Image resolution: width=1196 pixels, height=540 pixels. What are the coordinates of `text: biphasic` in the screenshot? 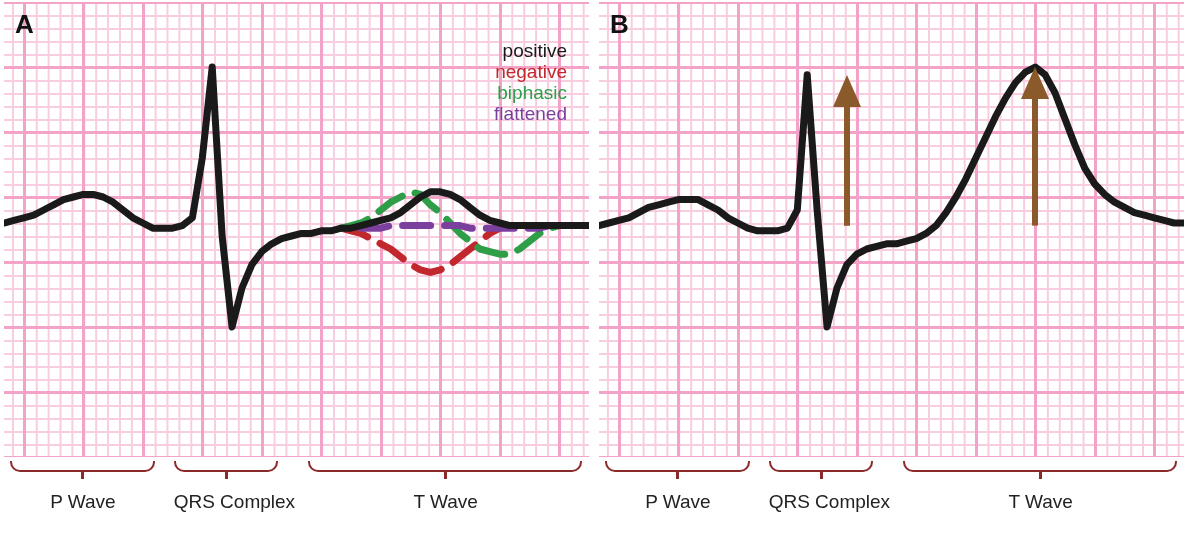 It's located at (532, 92).